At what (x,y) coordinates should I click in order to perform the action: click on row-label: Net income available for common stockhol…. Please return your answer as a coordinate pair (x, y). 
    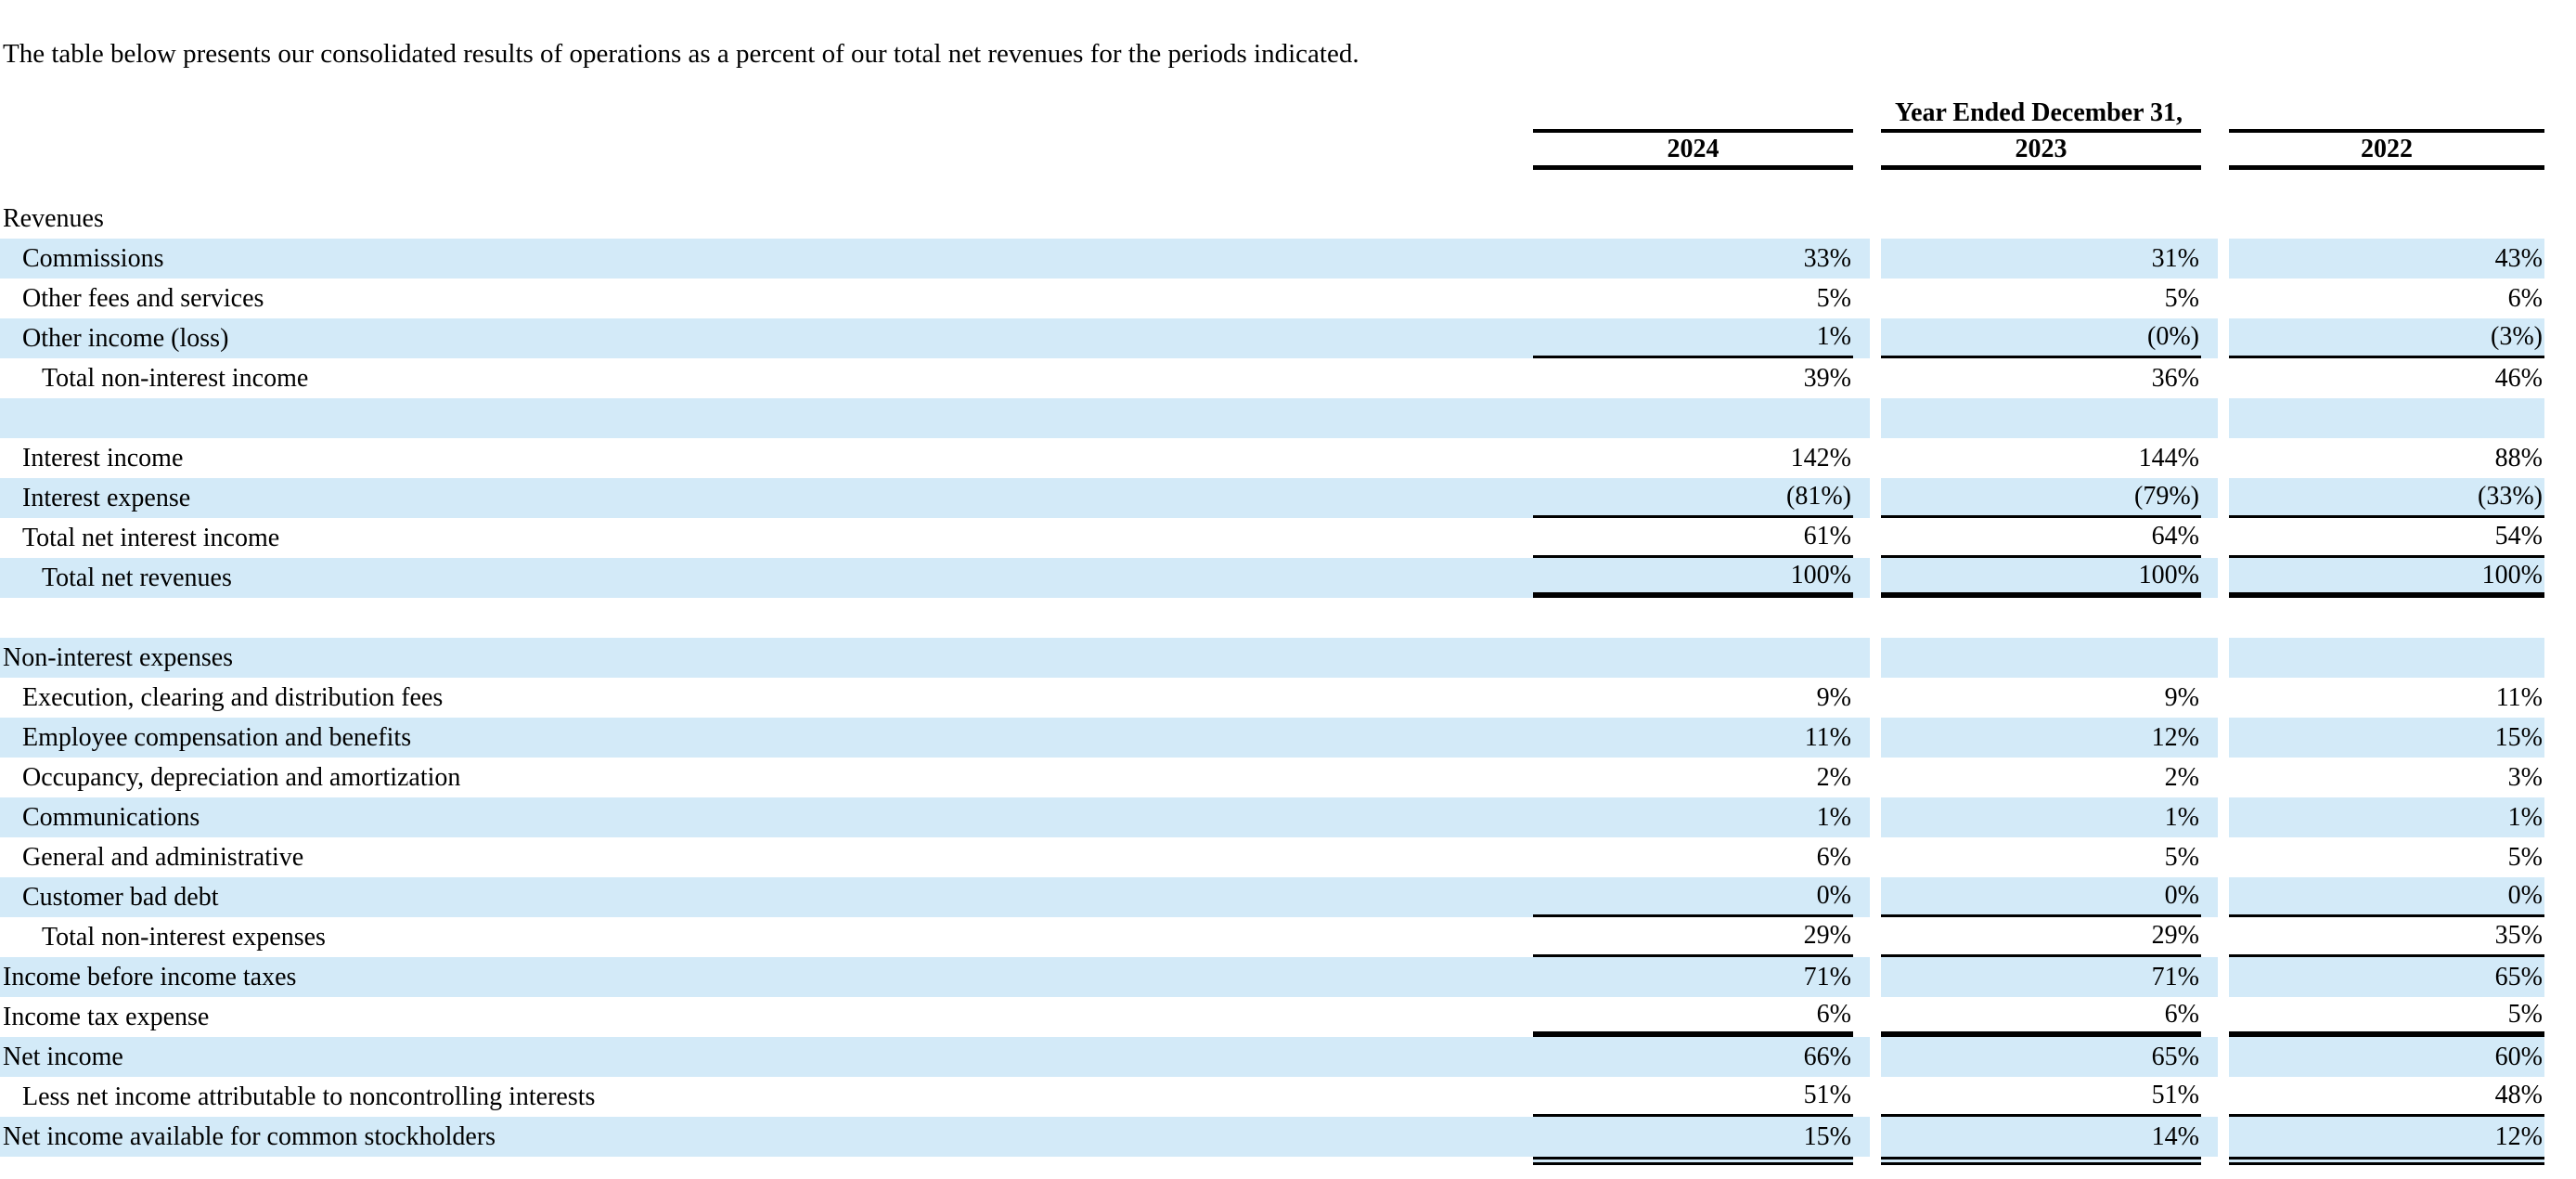
    Looking at the image, I should click on (766, 1137).